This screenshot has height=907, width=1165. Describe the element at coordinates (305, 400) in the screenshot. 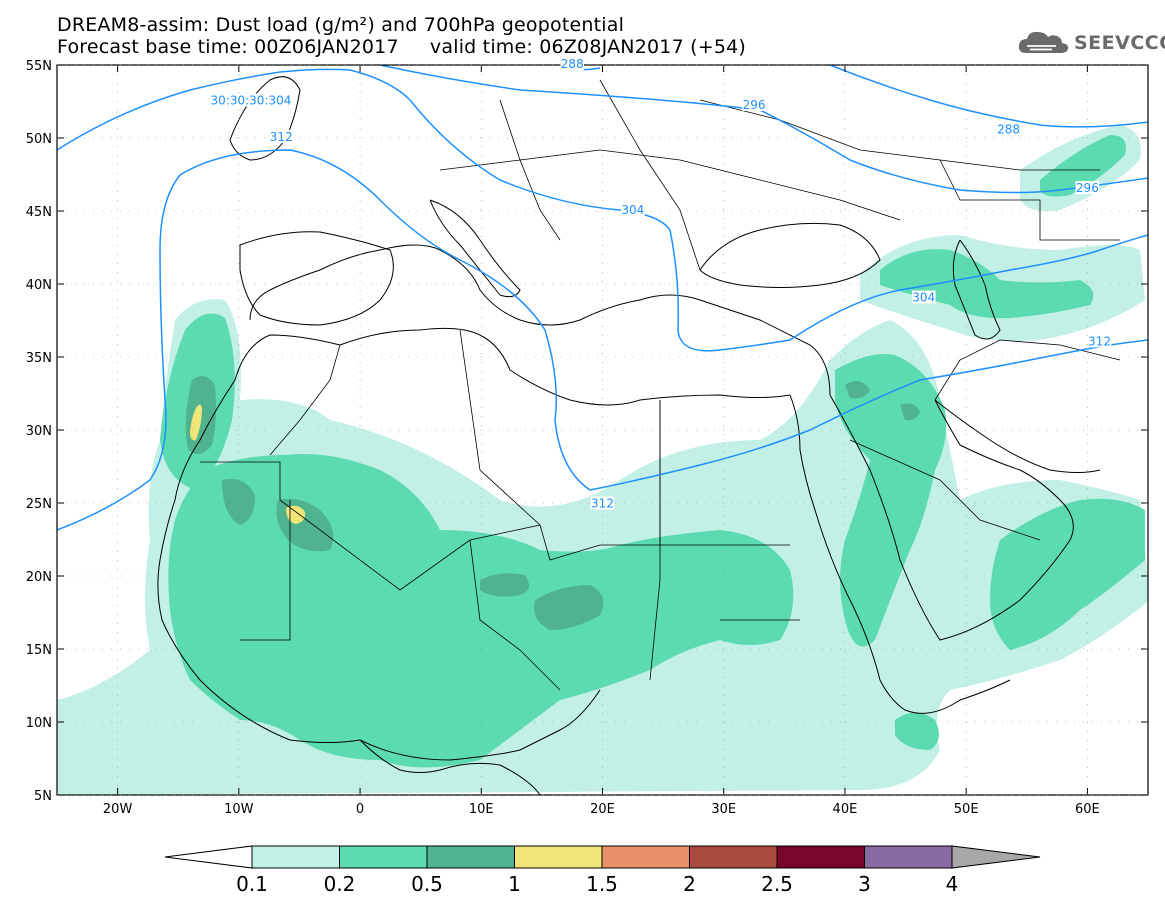

I see `border-algeria` at that location.